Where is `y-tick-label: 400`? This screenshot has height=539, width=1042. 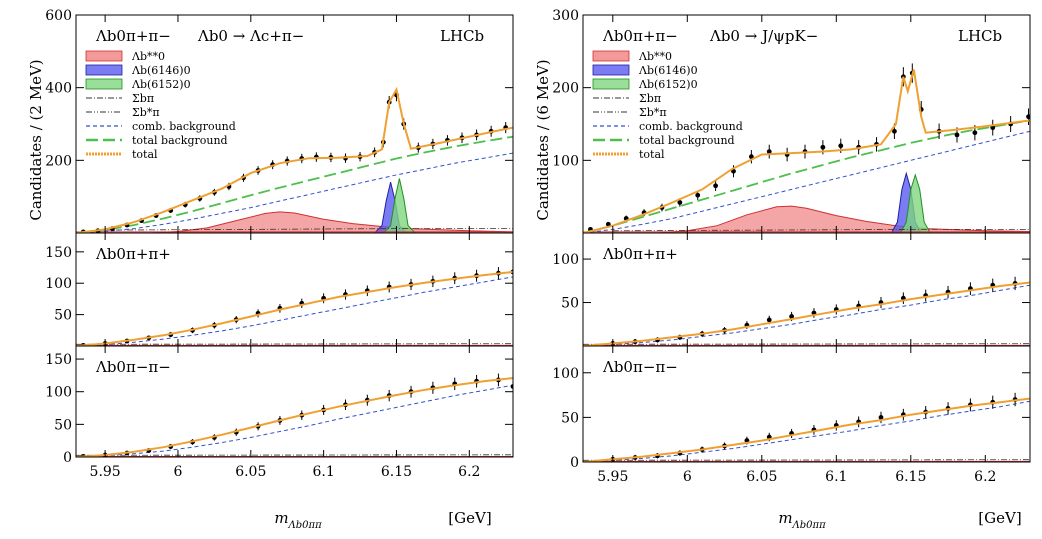
y-tick-label: 400 is located at coordinates (58, 89).